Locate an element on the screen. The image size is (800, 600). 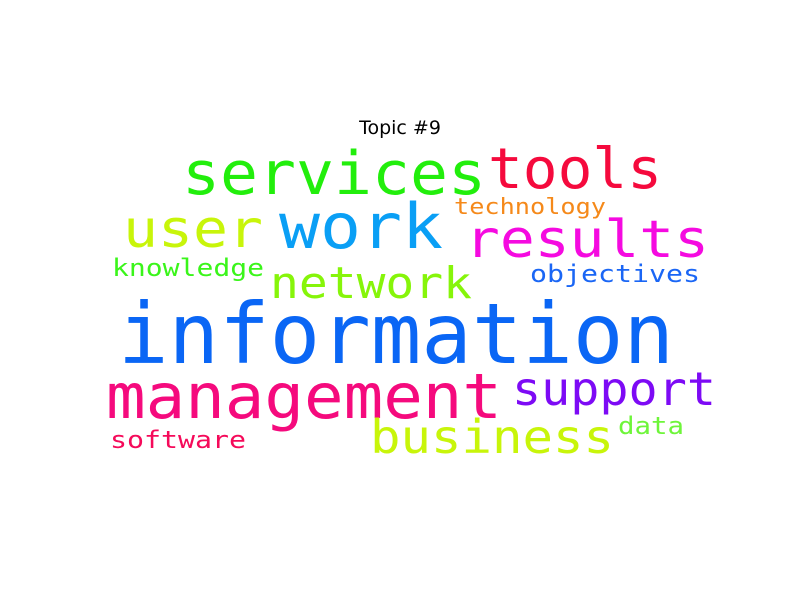
word-data: data is located at coordinates (651, 426).